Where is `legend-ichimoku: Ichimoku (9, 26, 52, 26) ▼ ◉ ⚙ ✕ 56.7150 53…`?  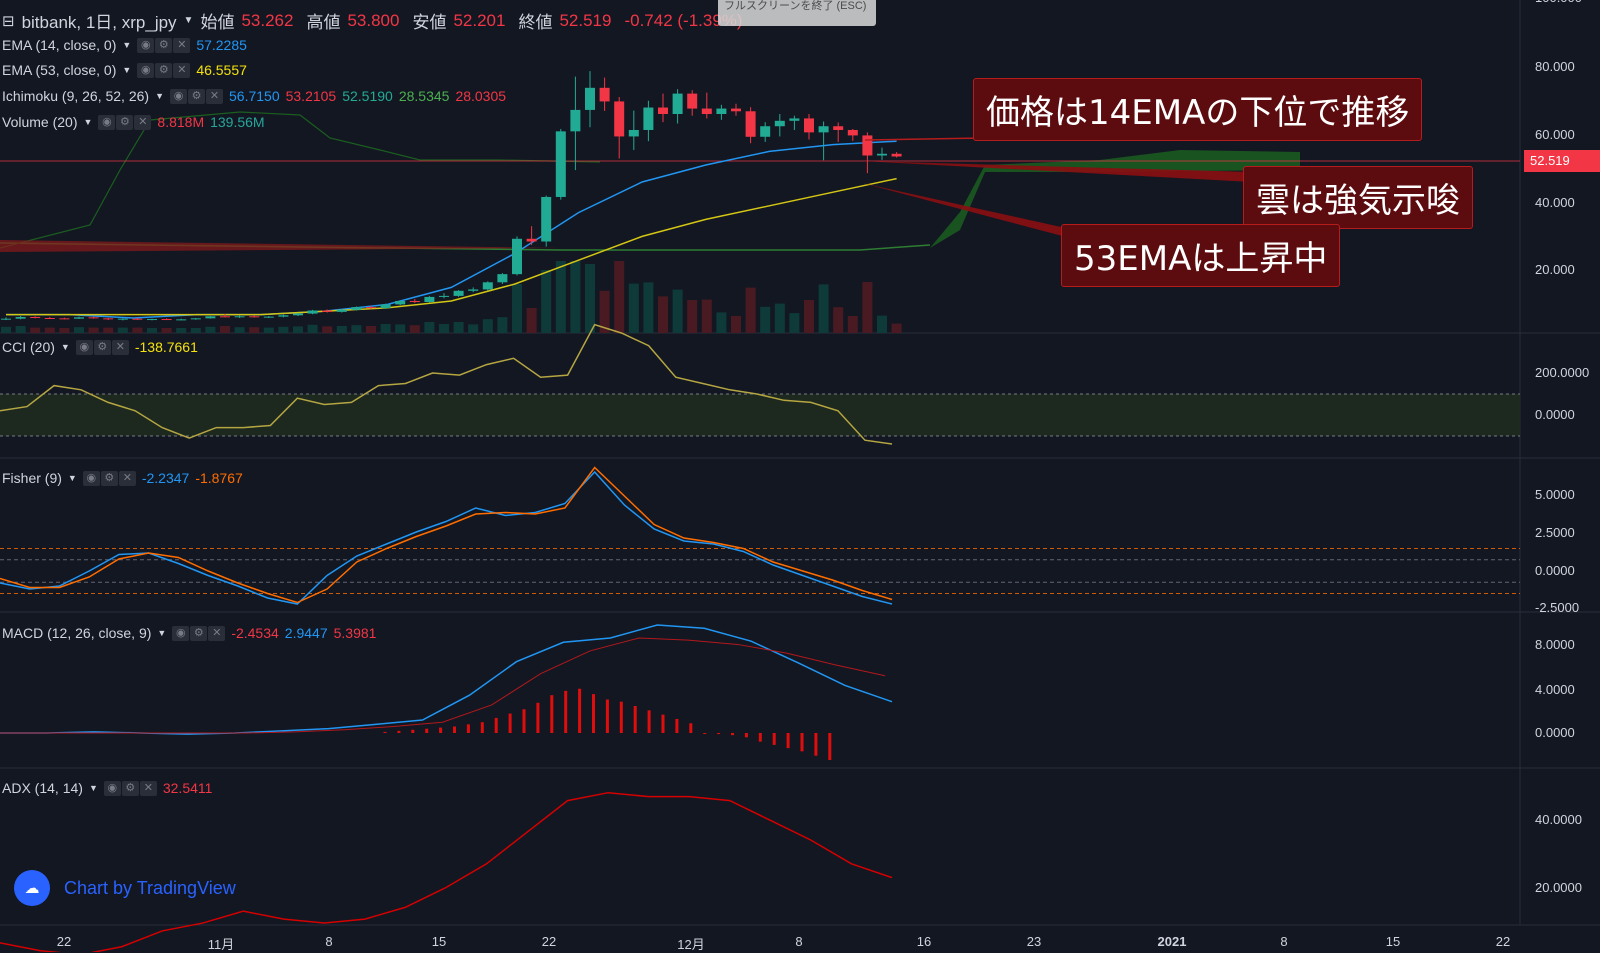 legend-ichimoku: Ichimoku (9, 26, 52, 26) ▼ ◉ ⚙ ✕ 56.7150 53… is located at coordinates (254, 96).